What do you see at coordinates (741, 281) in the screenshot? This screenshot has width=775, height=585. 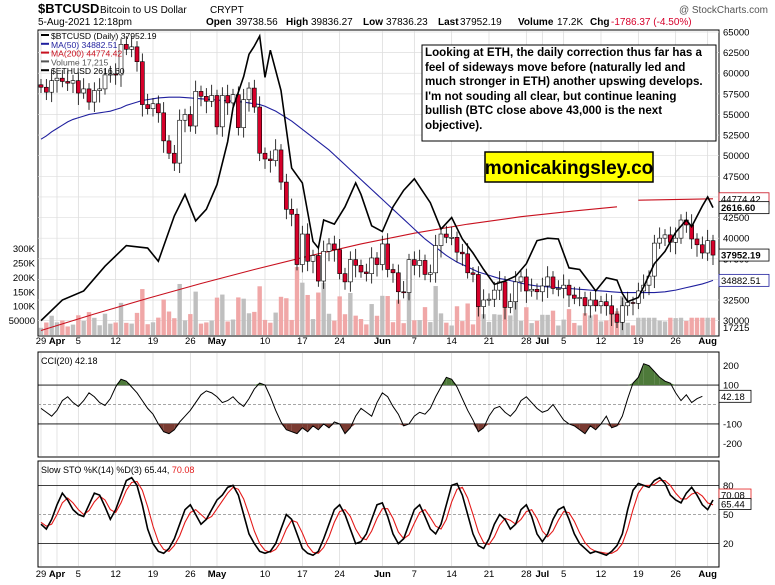 I see `price-tag-label: 34882.51` at bounding box center [741, 281].